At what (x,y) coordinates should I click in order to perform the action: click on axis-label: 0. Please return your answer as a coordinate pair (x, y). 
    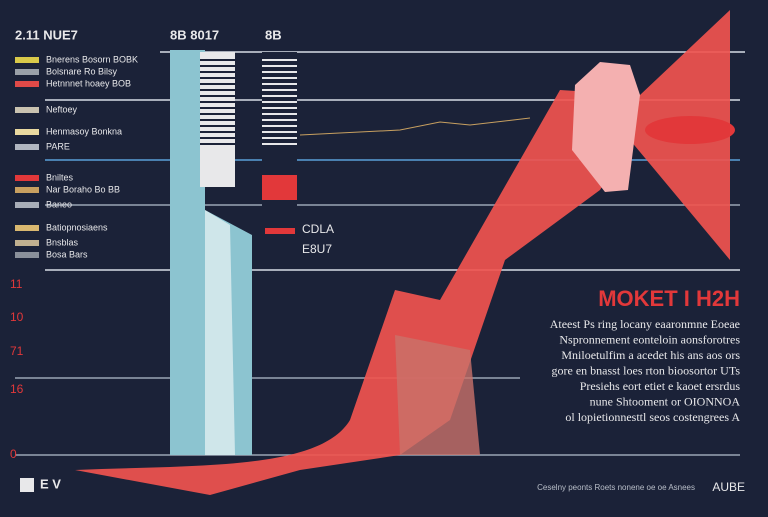
    Looking at the image, I should click on (13, 454).